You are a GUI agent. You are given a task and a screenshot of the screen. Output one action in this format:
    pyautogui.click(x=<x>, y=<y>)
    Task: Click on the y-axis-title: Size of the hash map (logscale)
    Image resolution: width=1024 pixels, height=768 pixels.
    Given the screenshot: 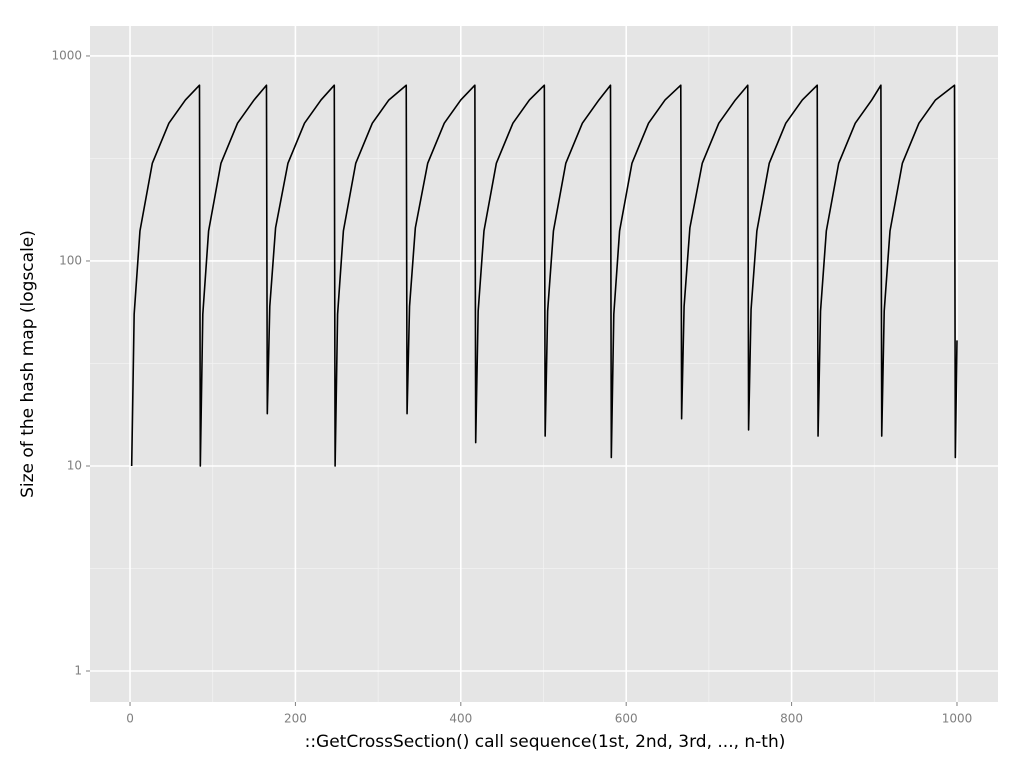 What is the action you would take?
    pyautogui.click(x=28, y=364)
    